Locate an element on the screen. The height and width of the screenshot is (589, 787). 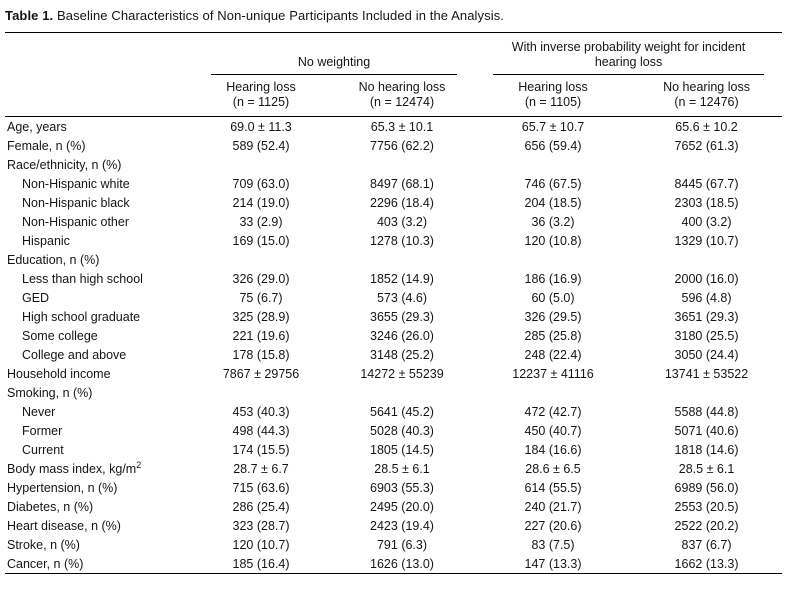
row-label: Body mass index, kg/m2 is located at coordinates (74, 467).